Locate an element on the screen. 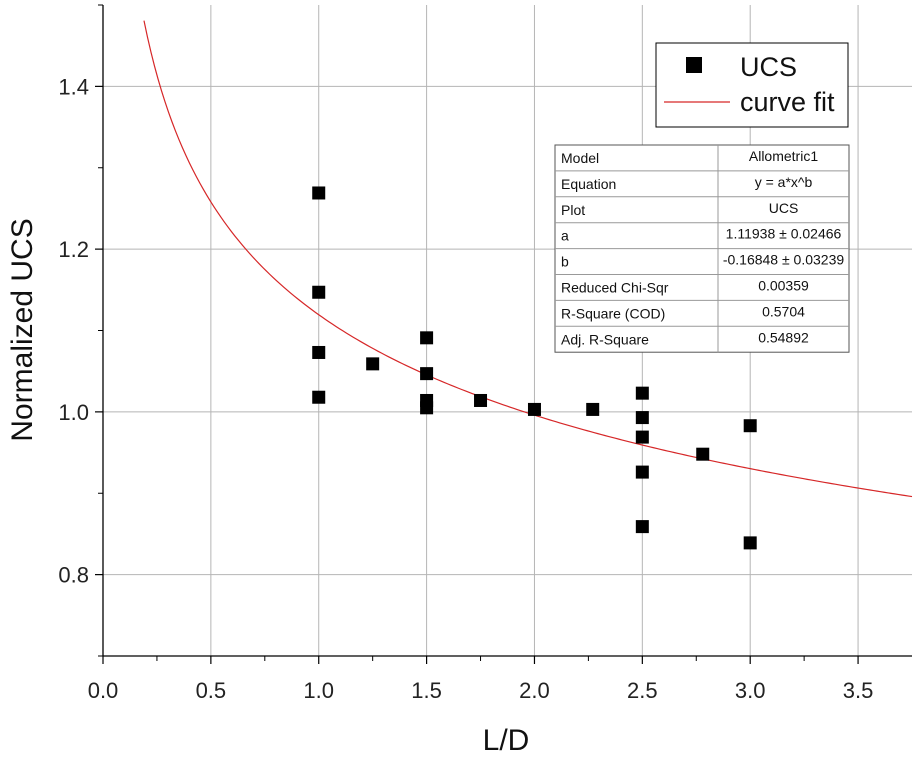 Image resolution: width=918 pixels, height=759 pixels. fit-table-value: UCS is located at coordinates (784, 208).